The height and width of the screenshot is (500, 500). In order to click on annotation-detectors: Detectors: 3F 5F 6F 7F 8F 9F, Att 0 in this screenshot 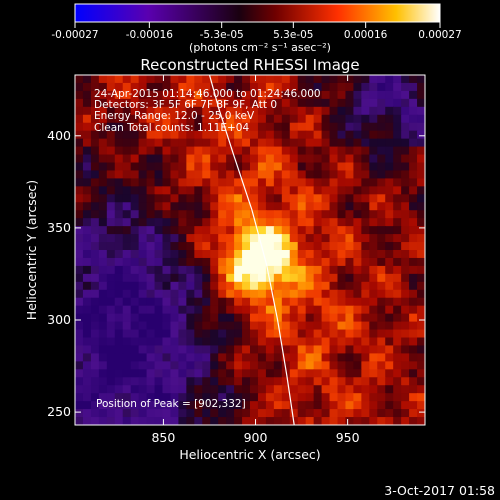, I will do `click(185, 105)`.